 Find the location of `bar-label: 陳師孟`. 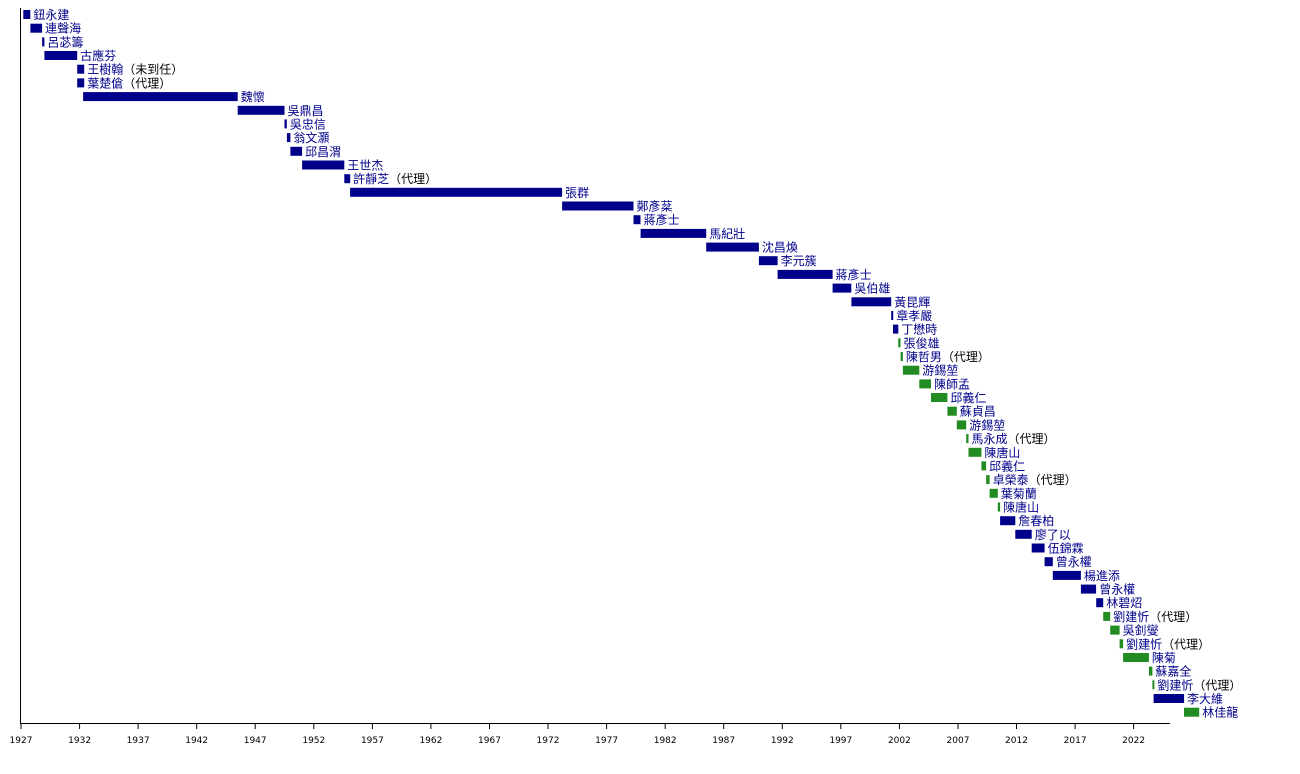

bar-label: 陳師孟 is located at coordinates (952, 384).